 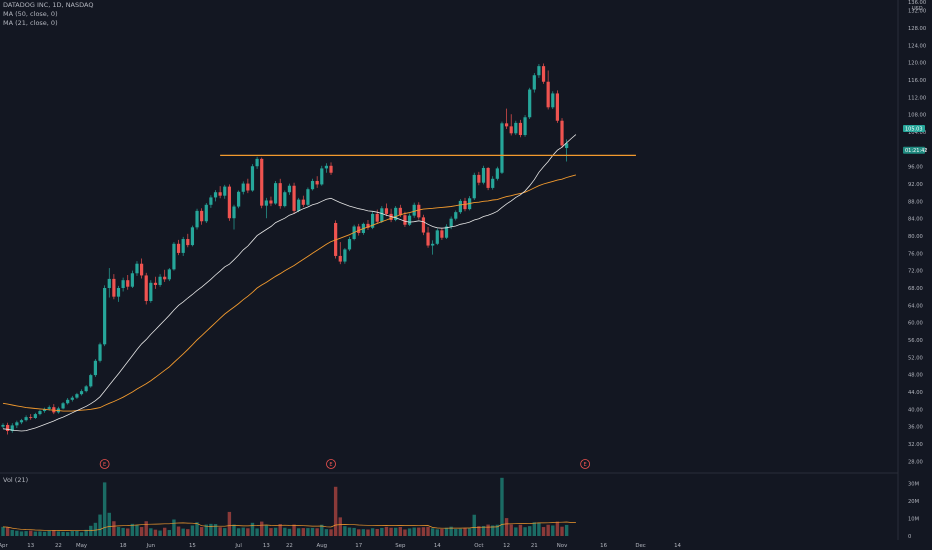 What do you see at coordinates (30, 14) in the screenshot?
I see `ma50-legend: MA (50, close, 0)` at bounding box center [30, 14].